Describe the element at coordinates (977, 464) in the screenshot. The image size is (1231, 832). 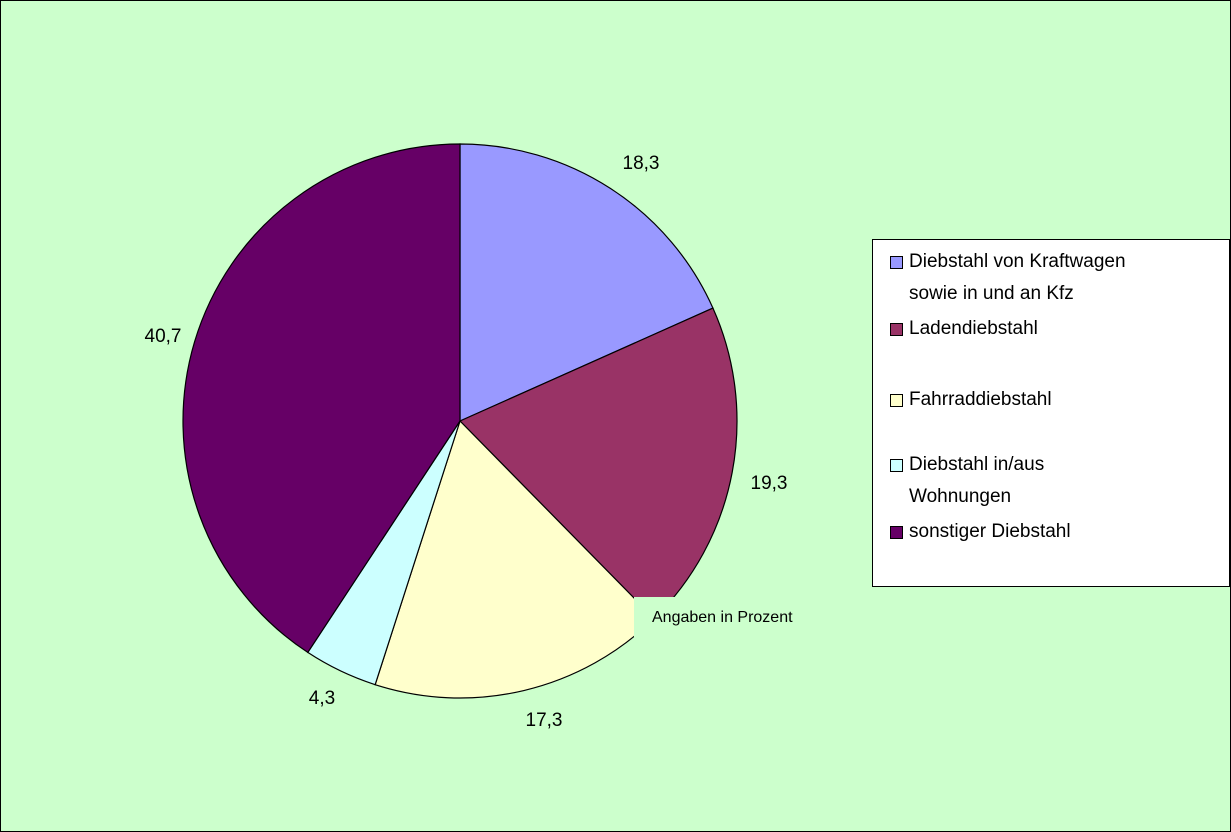
I see `legend-label-line: Diebstahl in/aus` at that location.